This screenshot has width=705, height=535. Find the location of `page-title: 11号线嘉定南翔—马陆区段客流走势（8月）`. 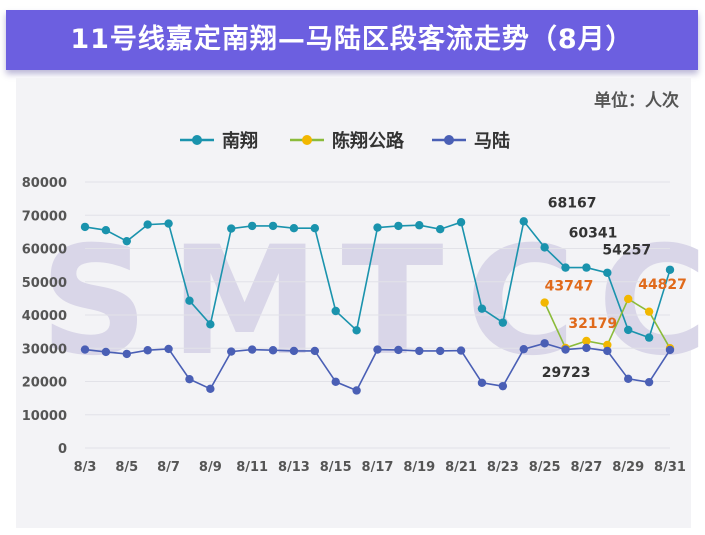

page-title: 11号线嘉定南翔—马陆区段客流走势（8月） is located at coordinates (352, 39).